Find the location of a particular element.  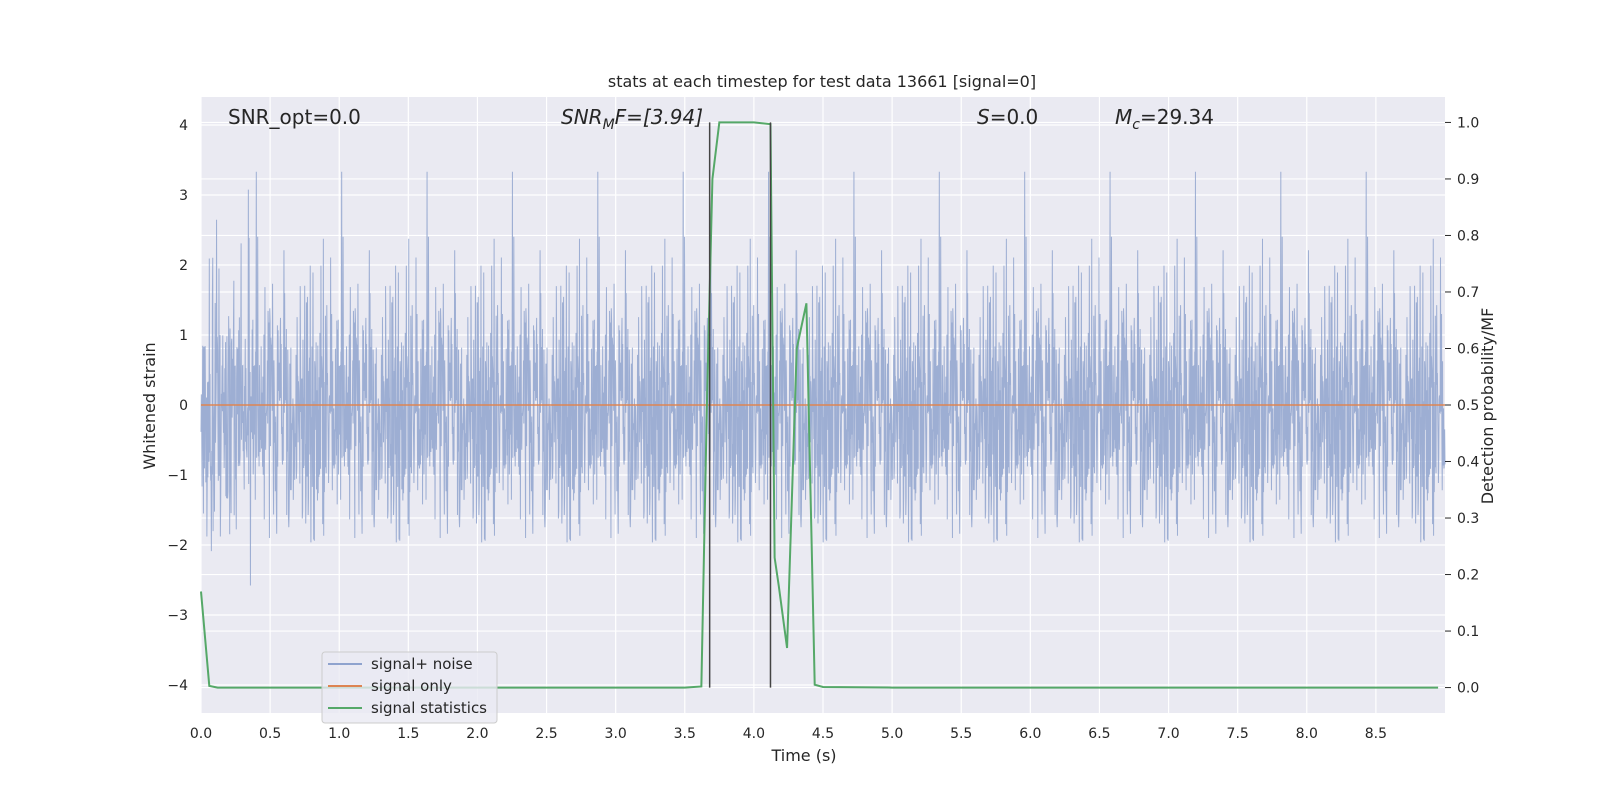

annotation-mc: Mc=29.34 is located at coordinates (1164, 119).